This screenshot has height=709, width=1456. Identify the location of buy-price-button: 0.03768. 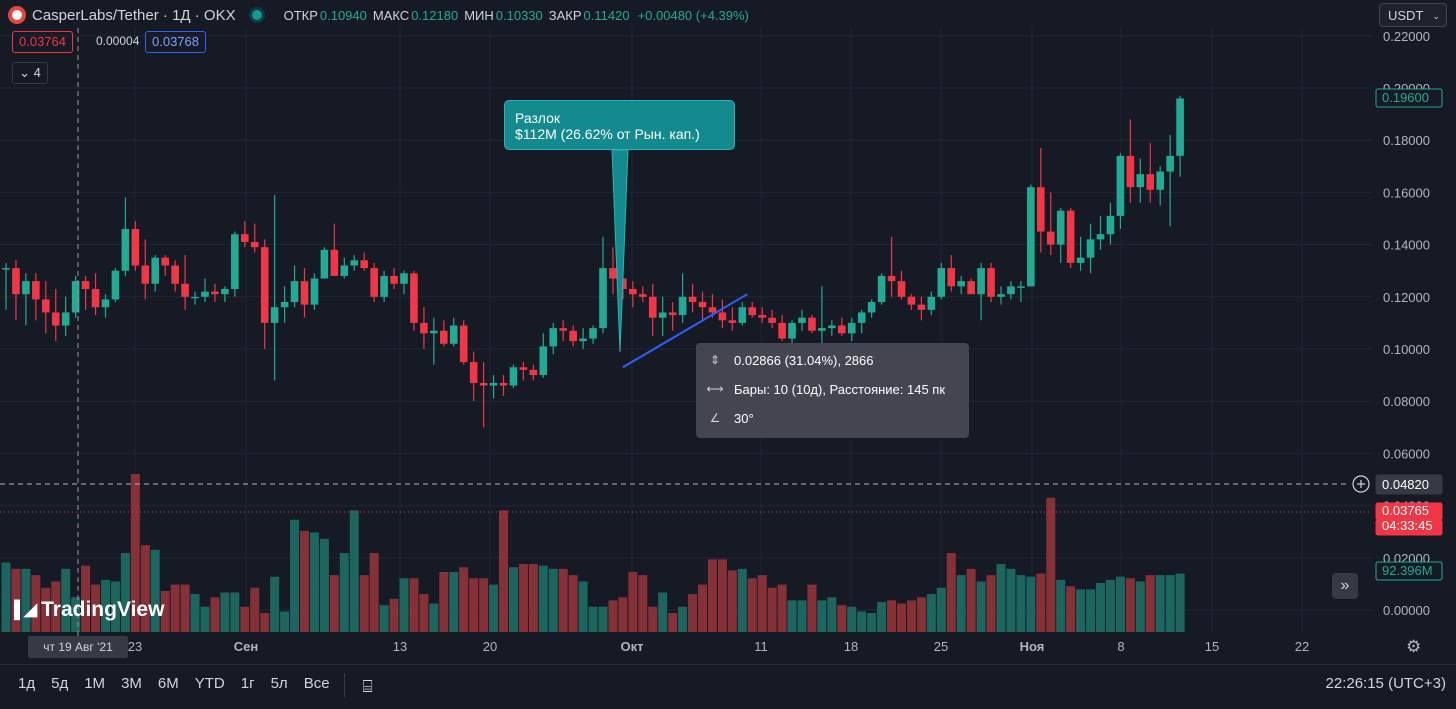
(175, 42).